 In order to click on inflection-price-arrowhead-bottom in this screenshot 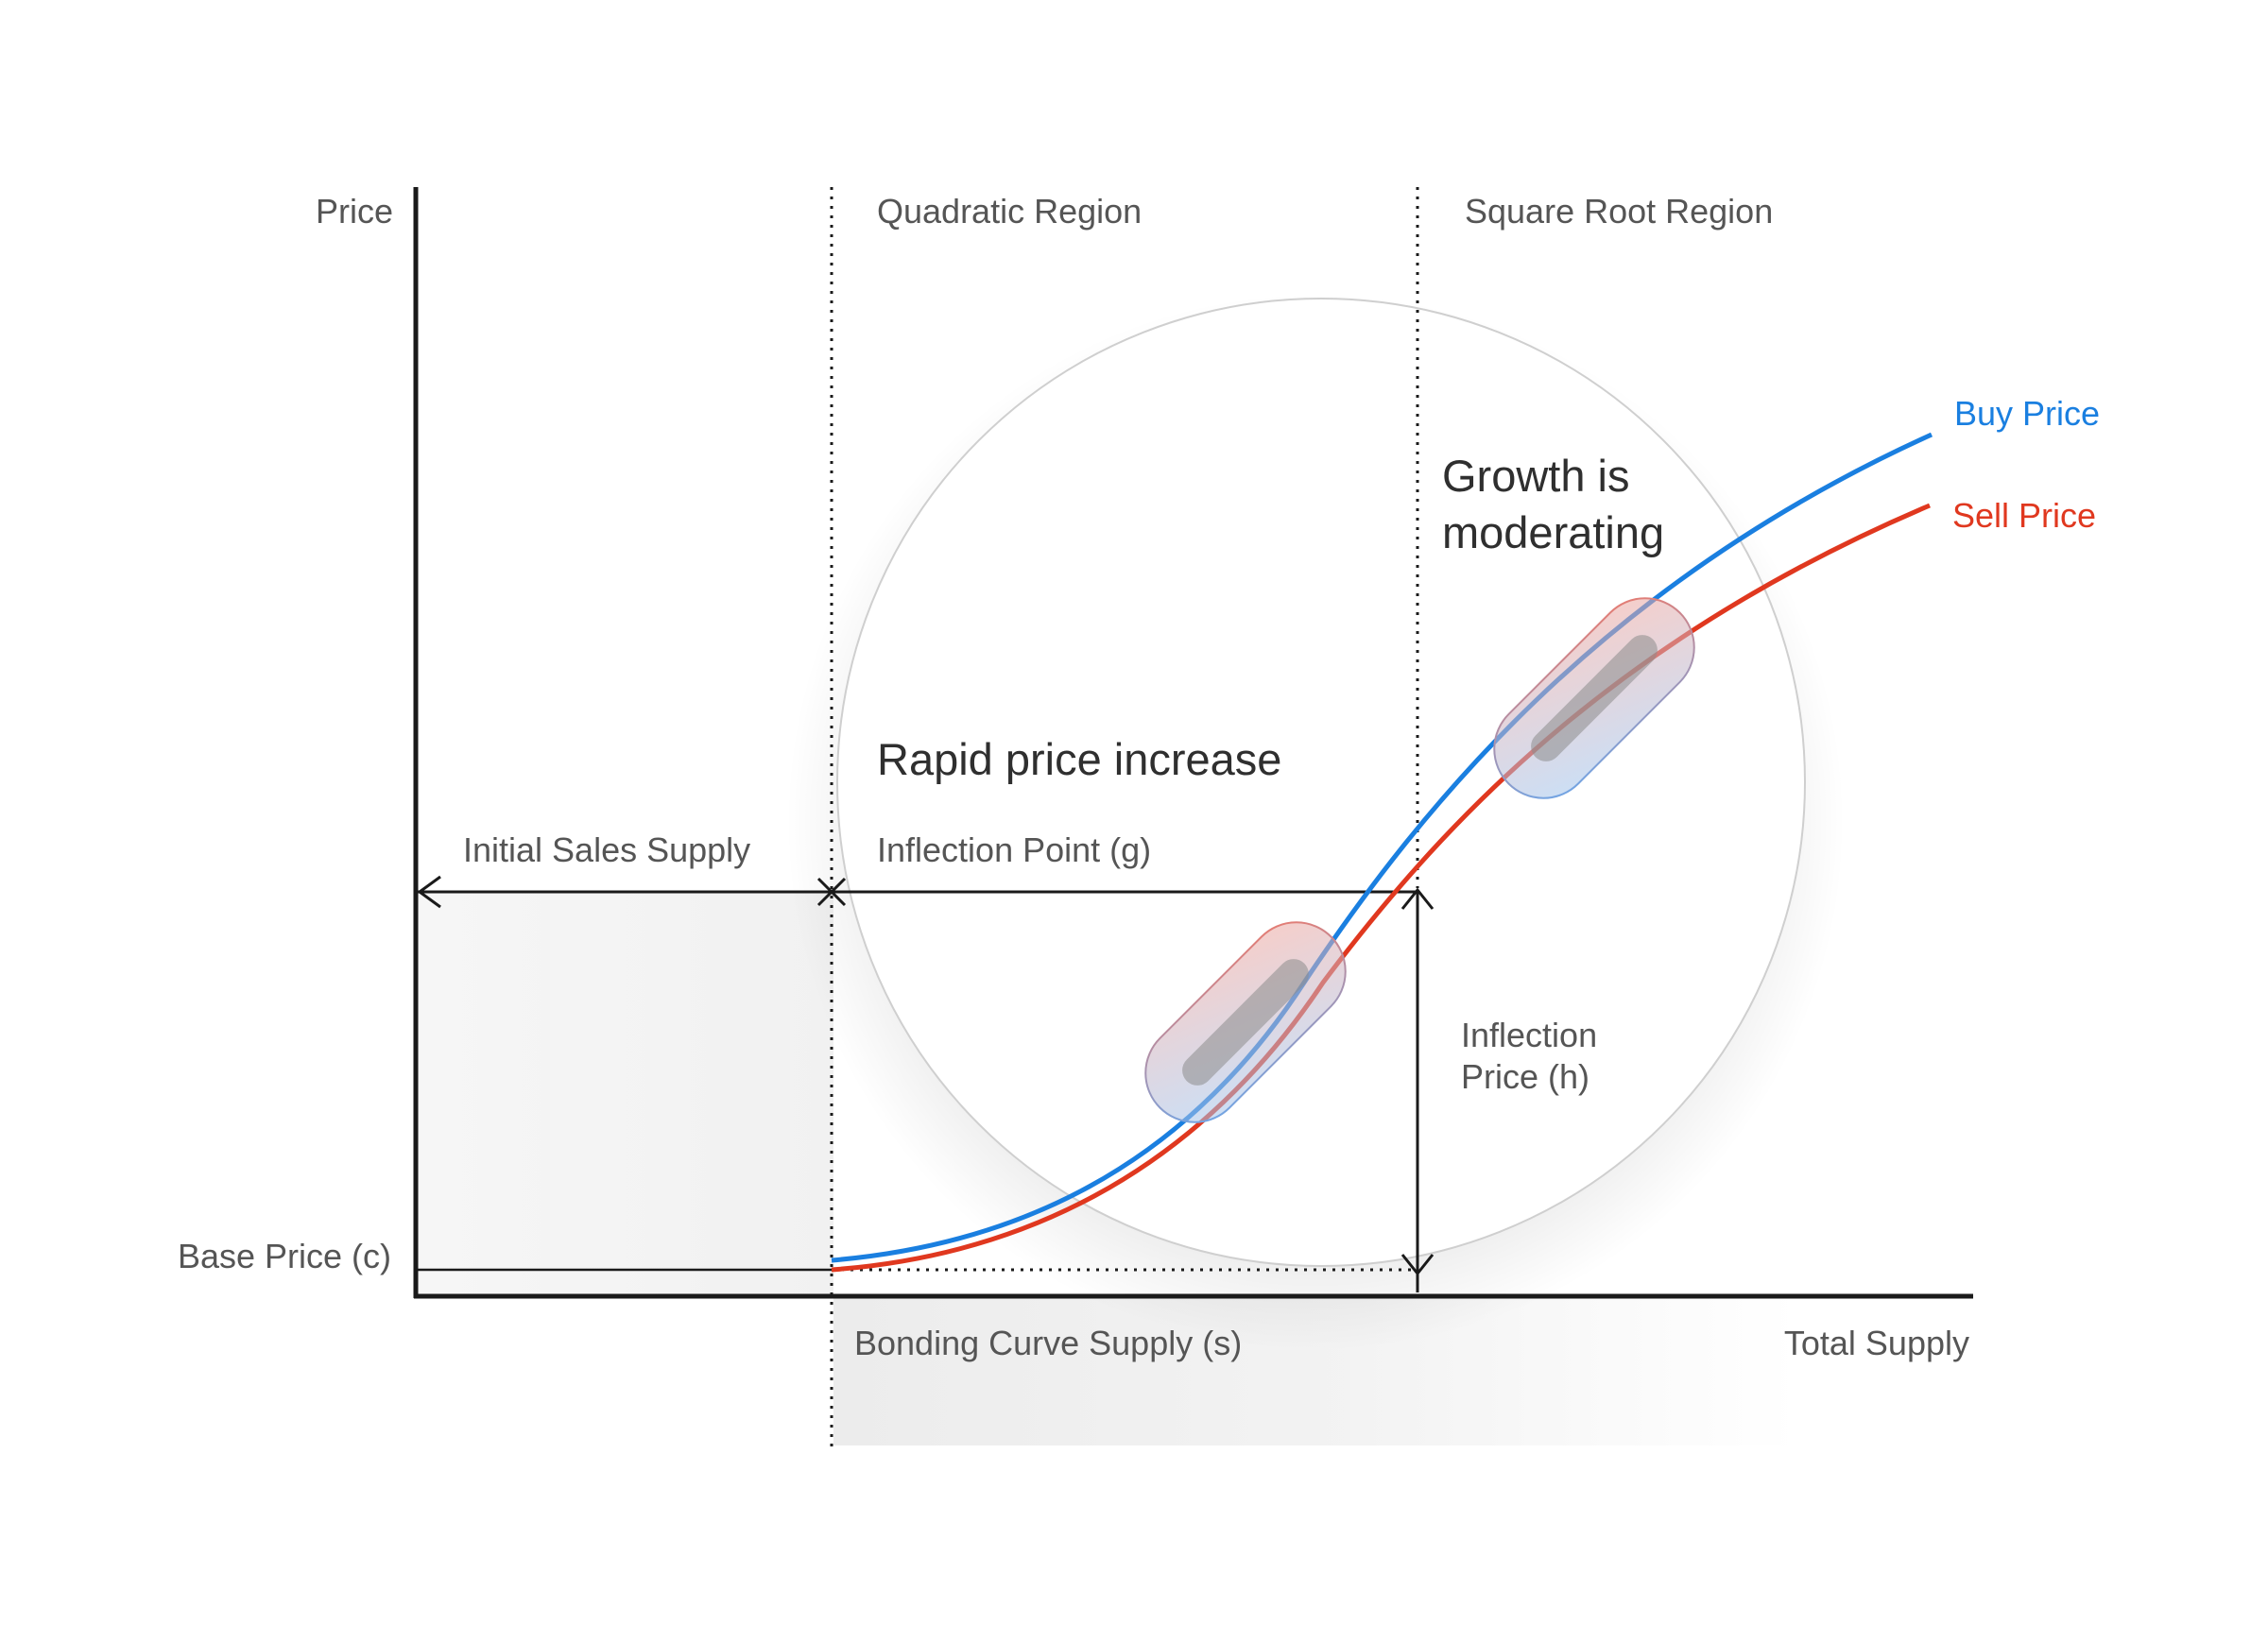, I will do `click(1417, 1265)`.